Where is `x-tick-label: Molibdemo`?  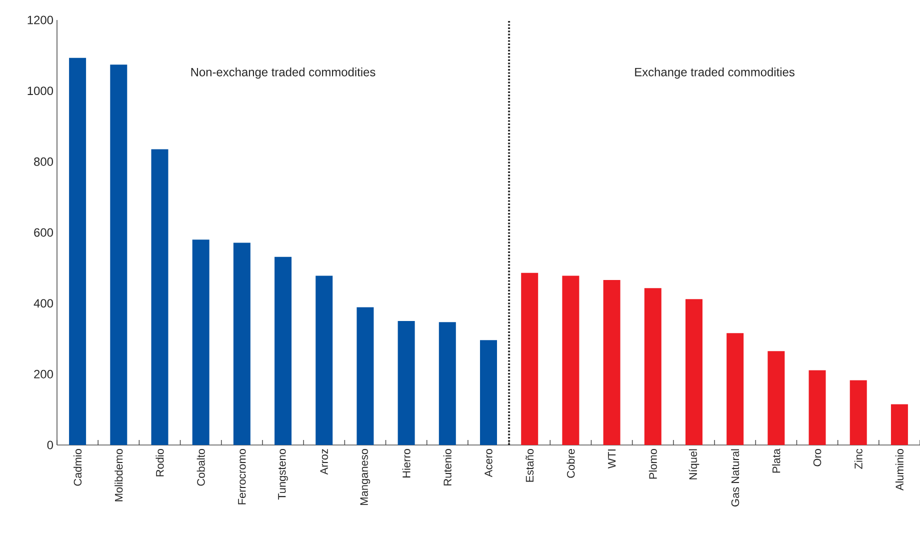 x-tick-label: Molibdemo is located at coordinates (118, 475).